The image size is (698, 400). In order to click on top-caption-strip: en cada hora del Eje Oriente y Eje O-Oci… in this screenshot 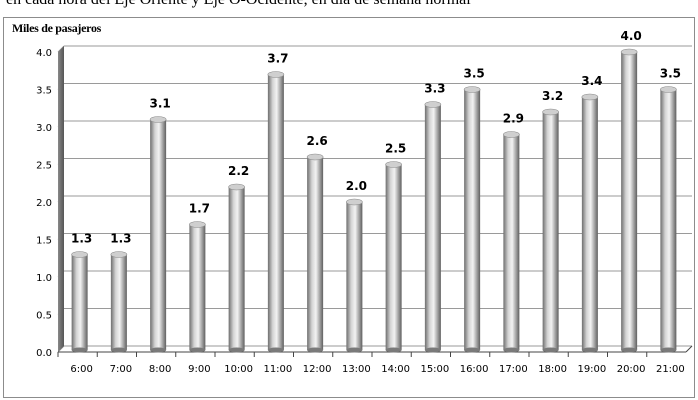, I will do `click(349, 8)`.